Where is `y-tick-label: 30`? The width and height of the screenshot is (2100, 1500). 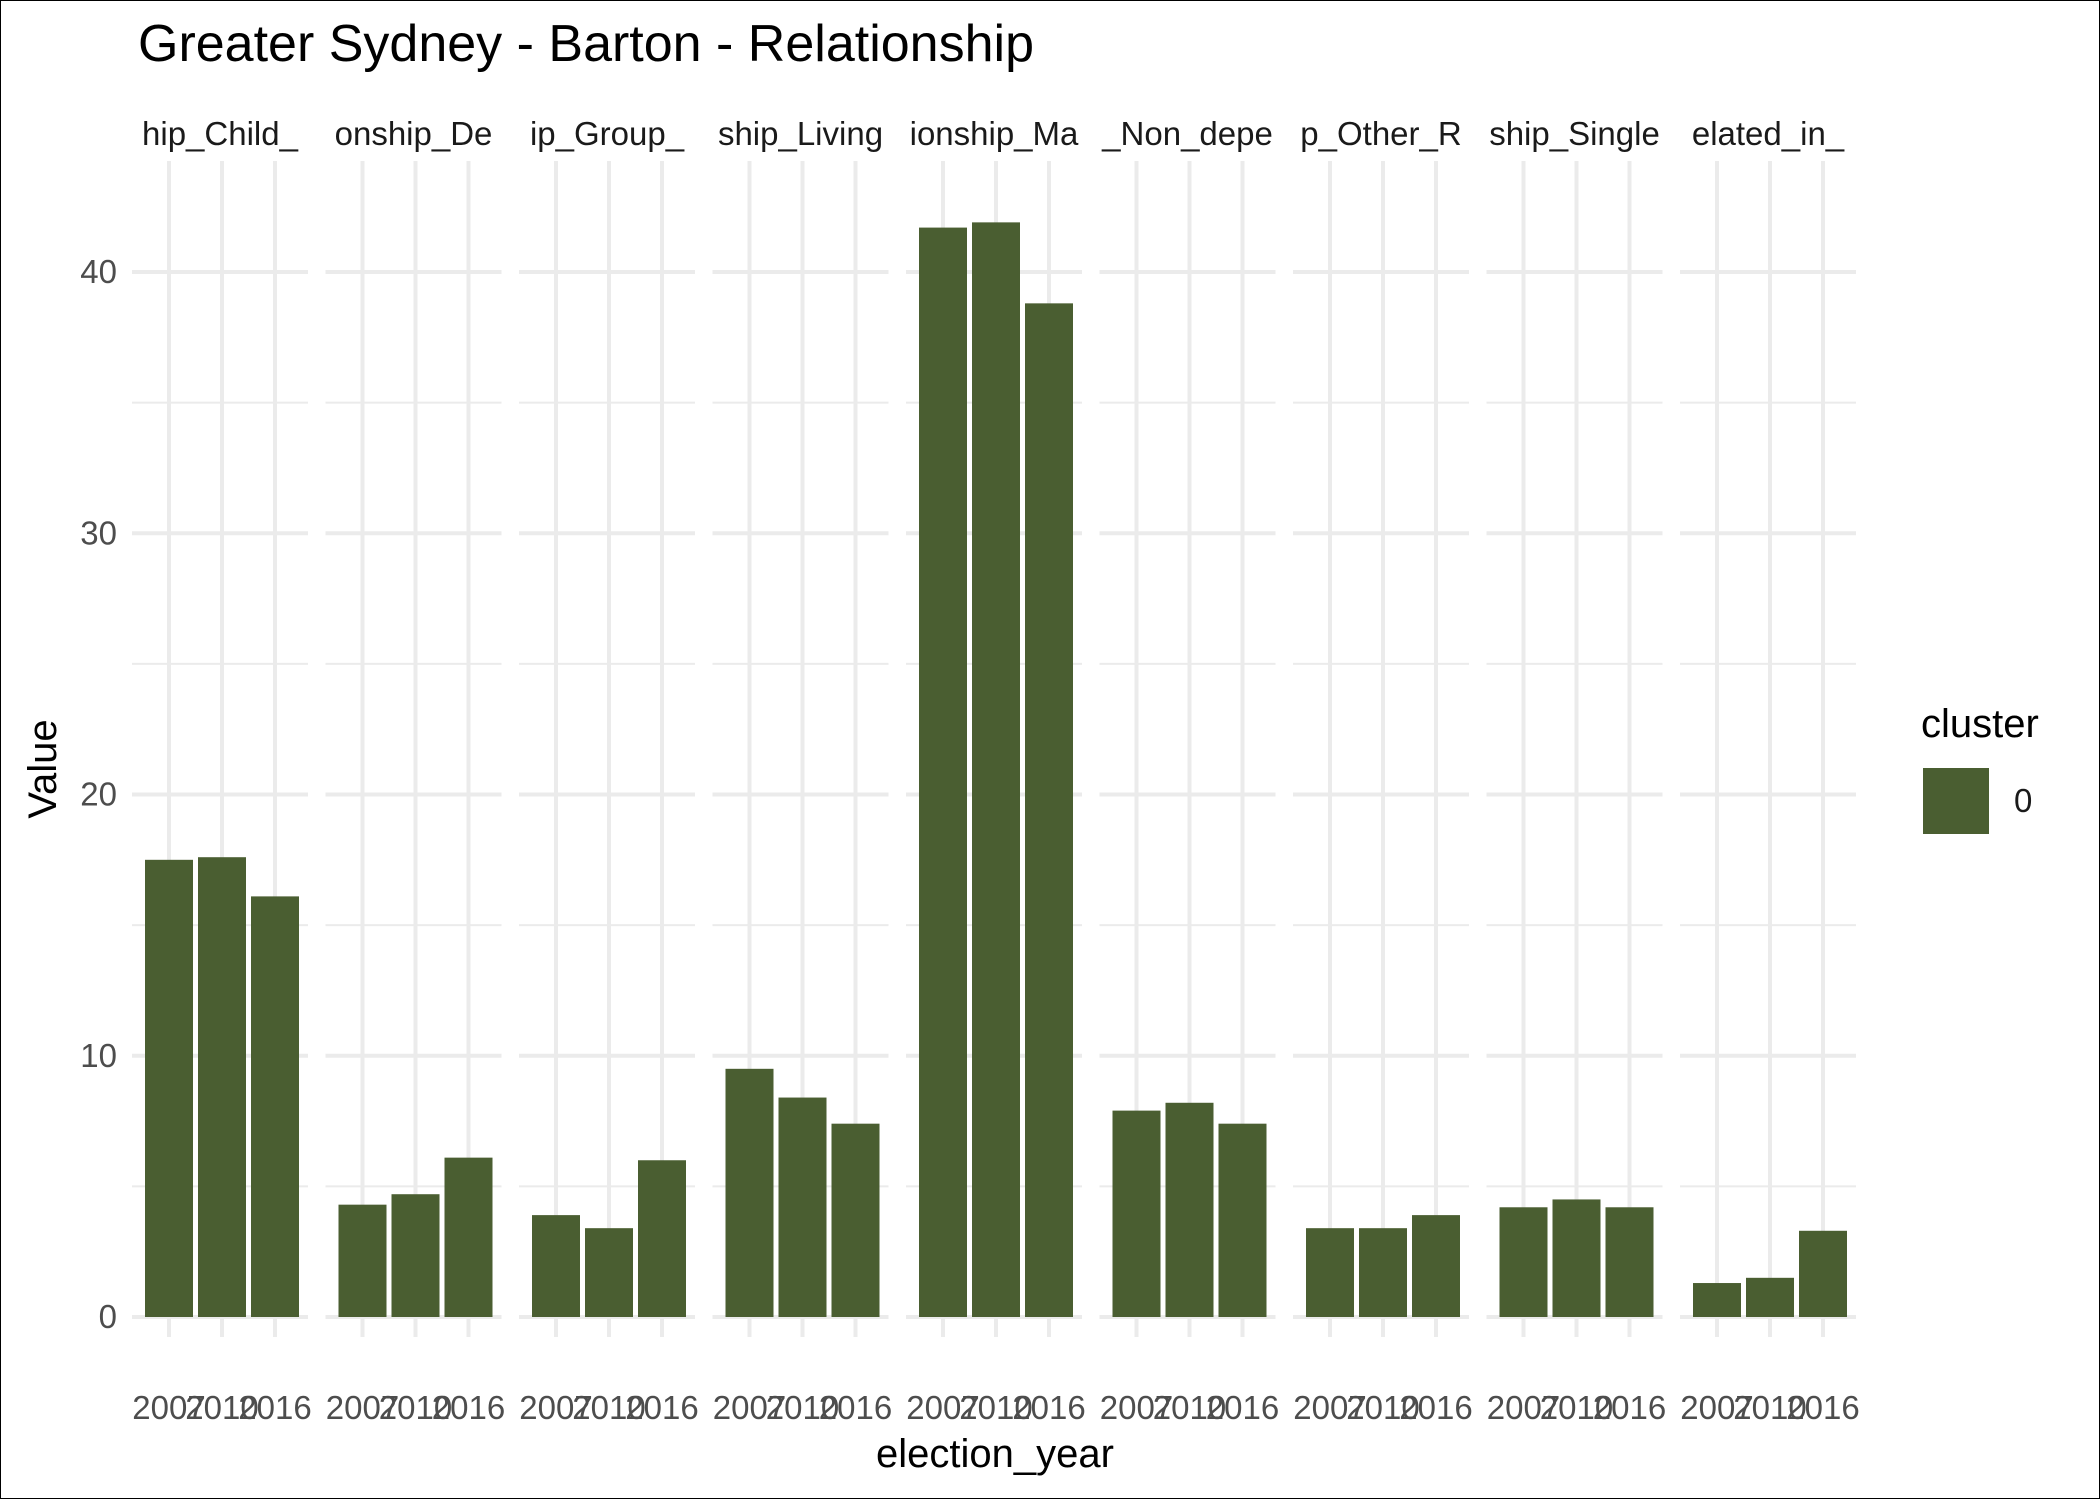
y-tick-label: 30 is located at coordinates (98, 532).